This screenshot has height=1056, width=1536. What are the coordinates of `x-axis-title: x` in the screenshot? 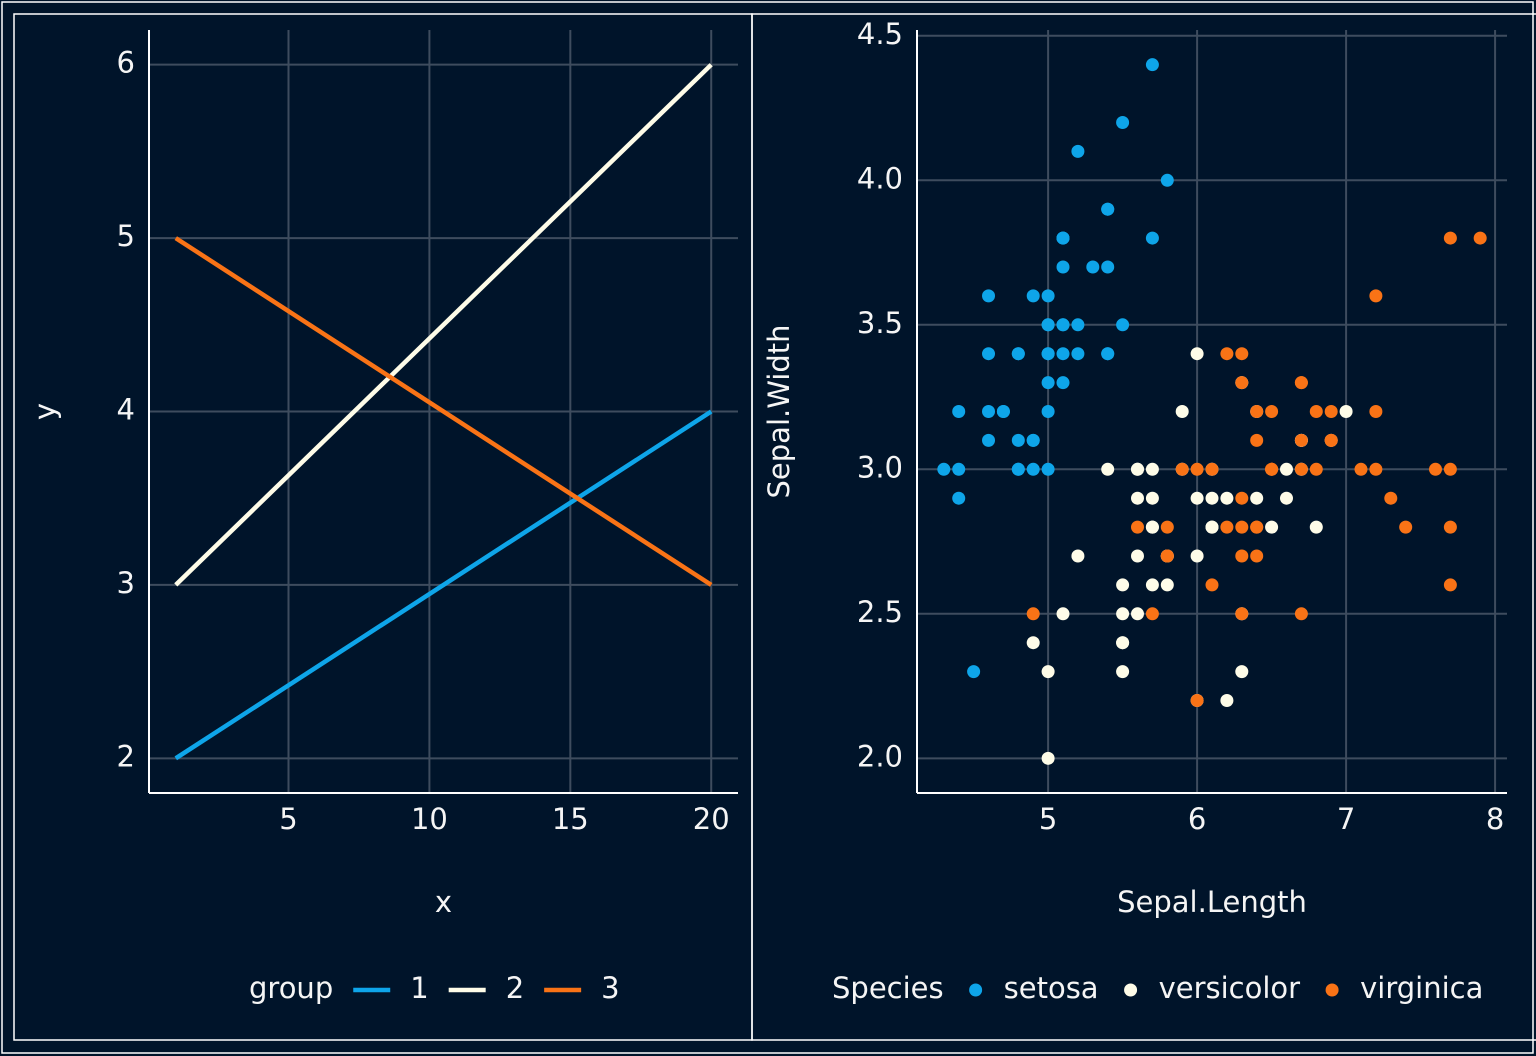 It's located at (443, 902).